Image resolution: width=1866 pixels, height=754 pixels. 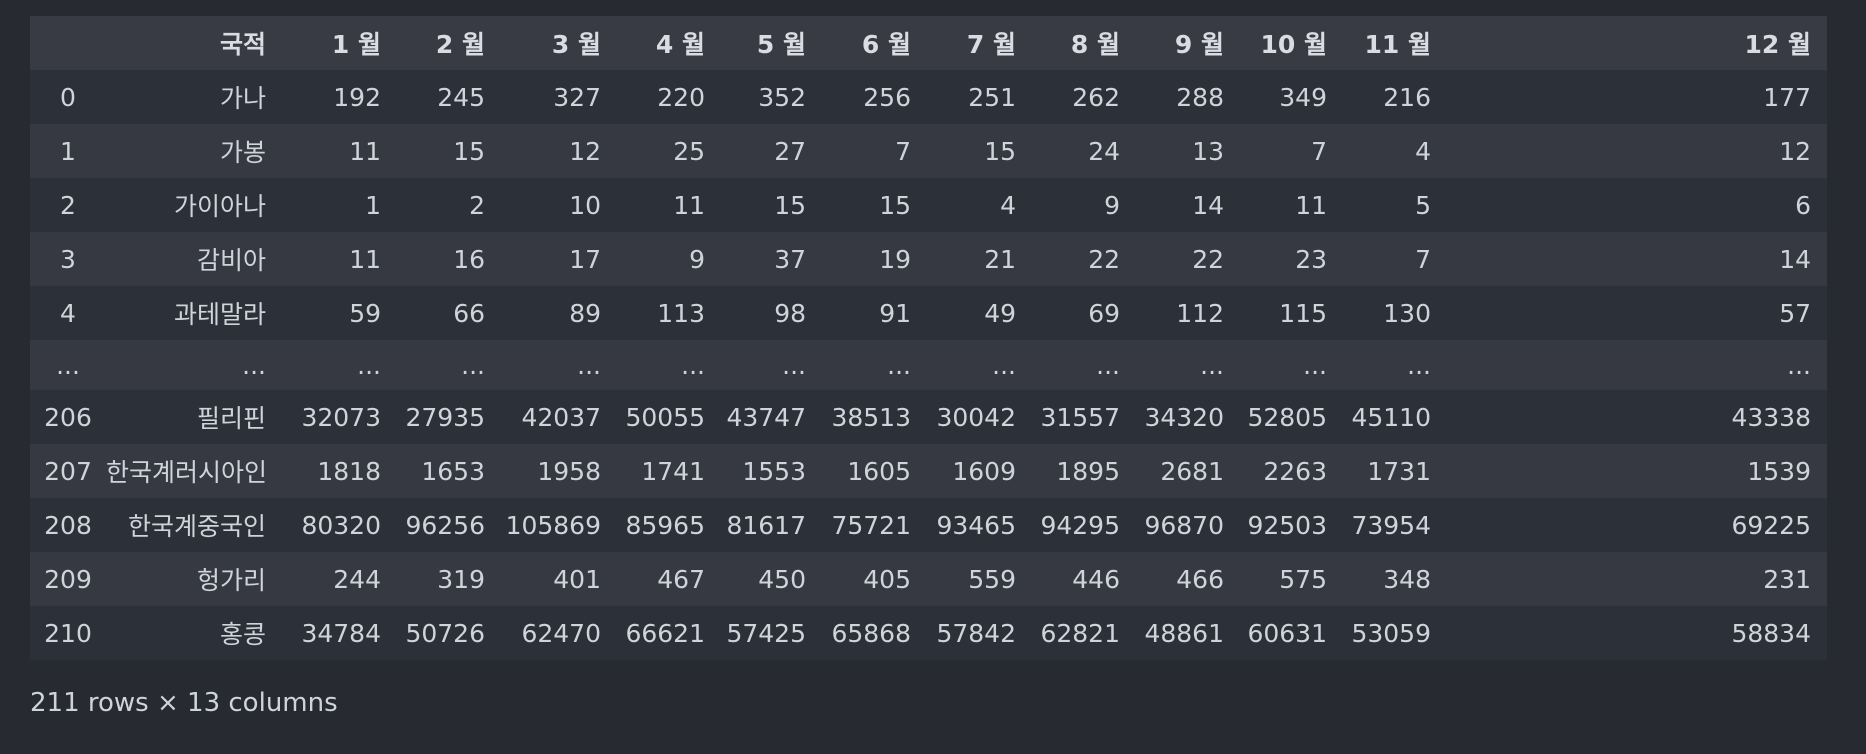 I want to click on month-value-cell: 34320, so click(x=1188, y=417).